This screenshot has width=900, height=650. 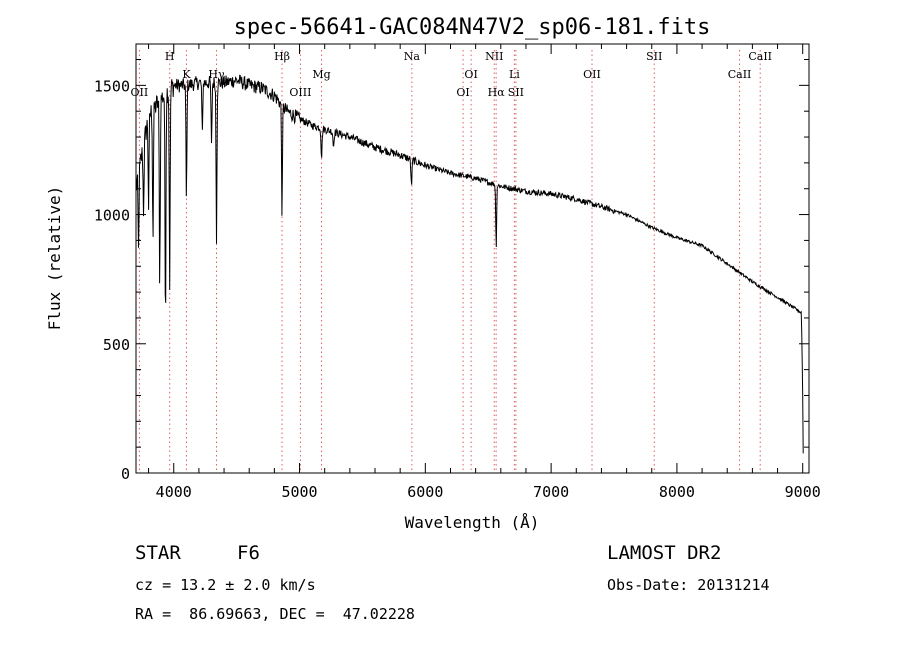 What do you see at coordinates (125, 474) in the screenshot?
I see `y-tick-label: 0` at bounding box center [125, 474].